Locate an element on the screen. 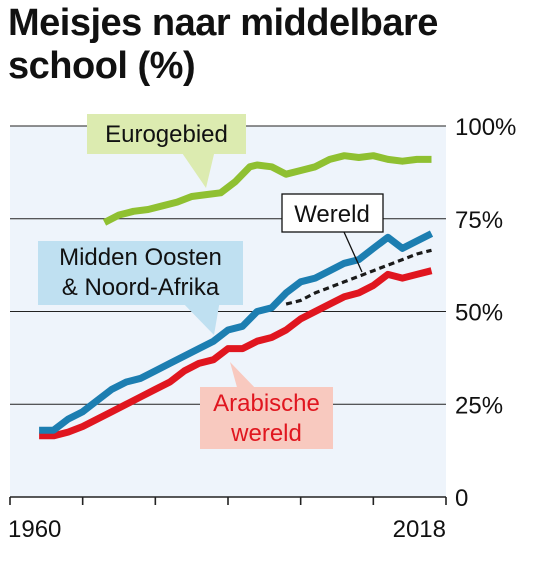 This screenshot has height=578, width=534. label-wereld: Wereld is located at coordinates (332, 233).